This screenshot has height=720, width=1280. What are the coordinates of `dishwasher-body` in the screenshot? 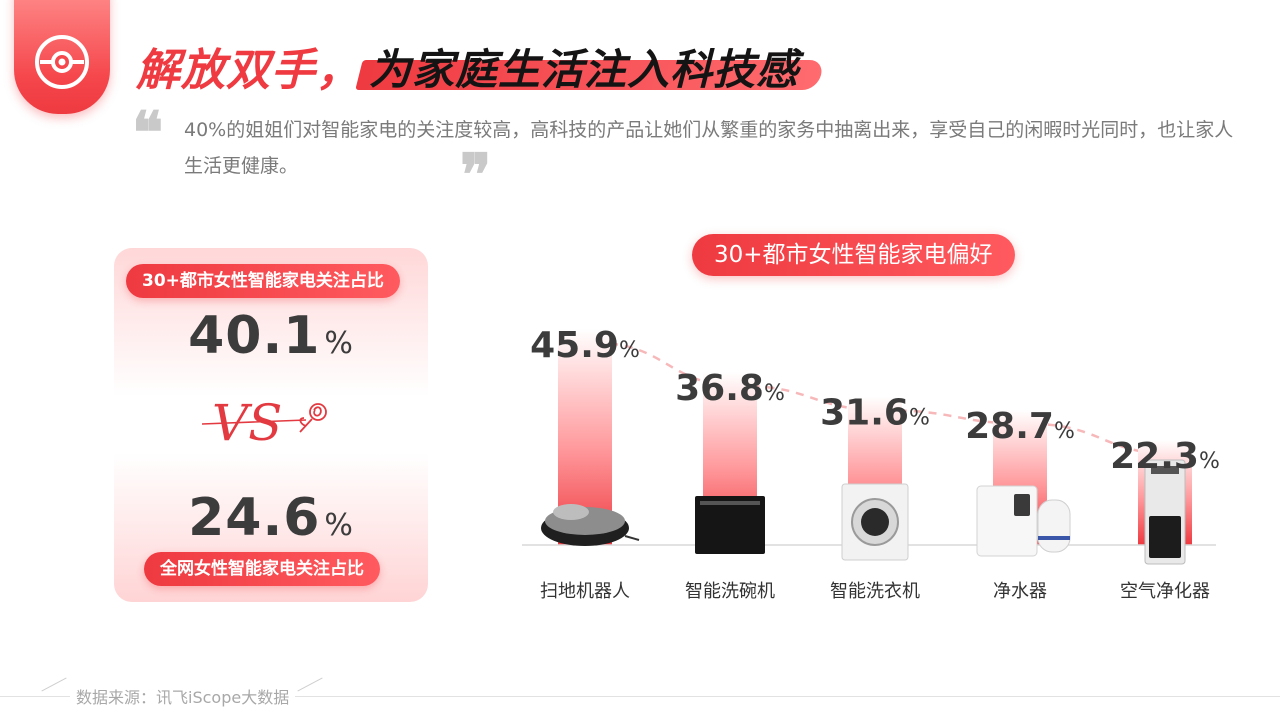 It's located at (730, 525).